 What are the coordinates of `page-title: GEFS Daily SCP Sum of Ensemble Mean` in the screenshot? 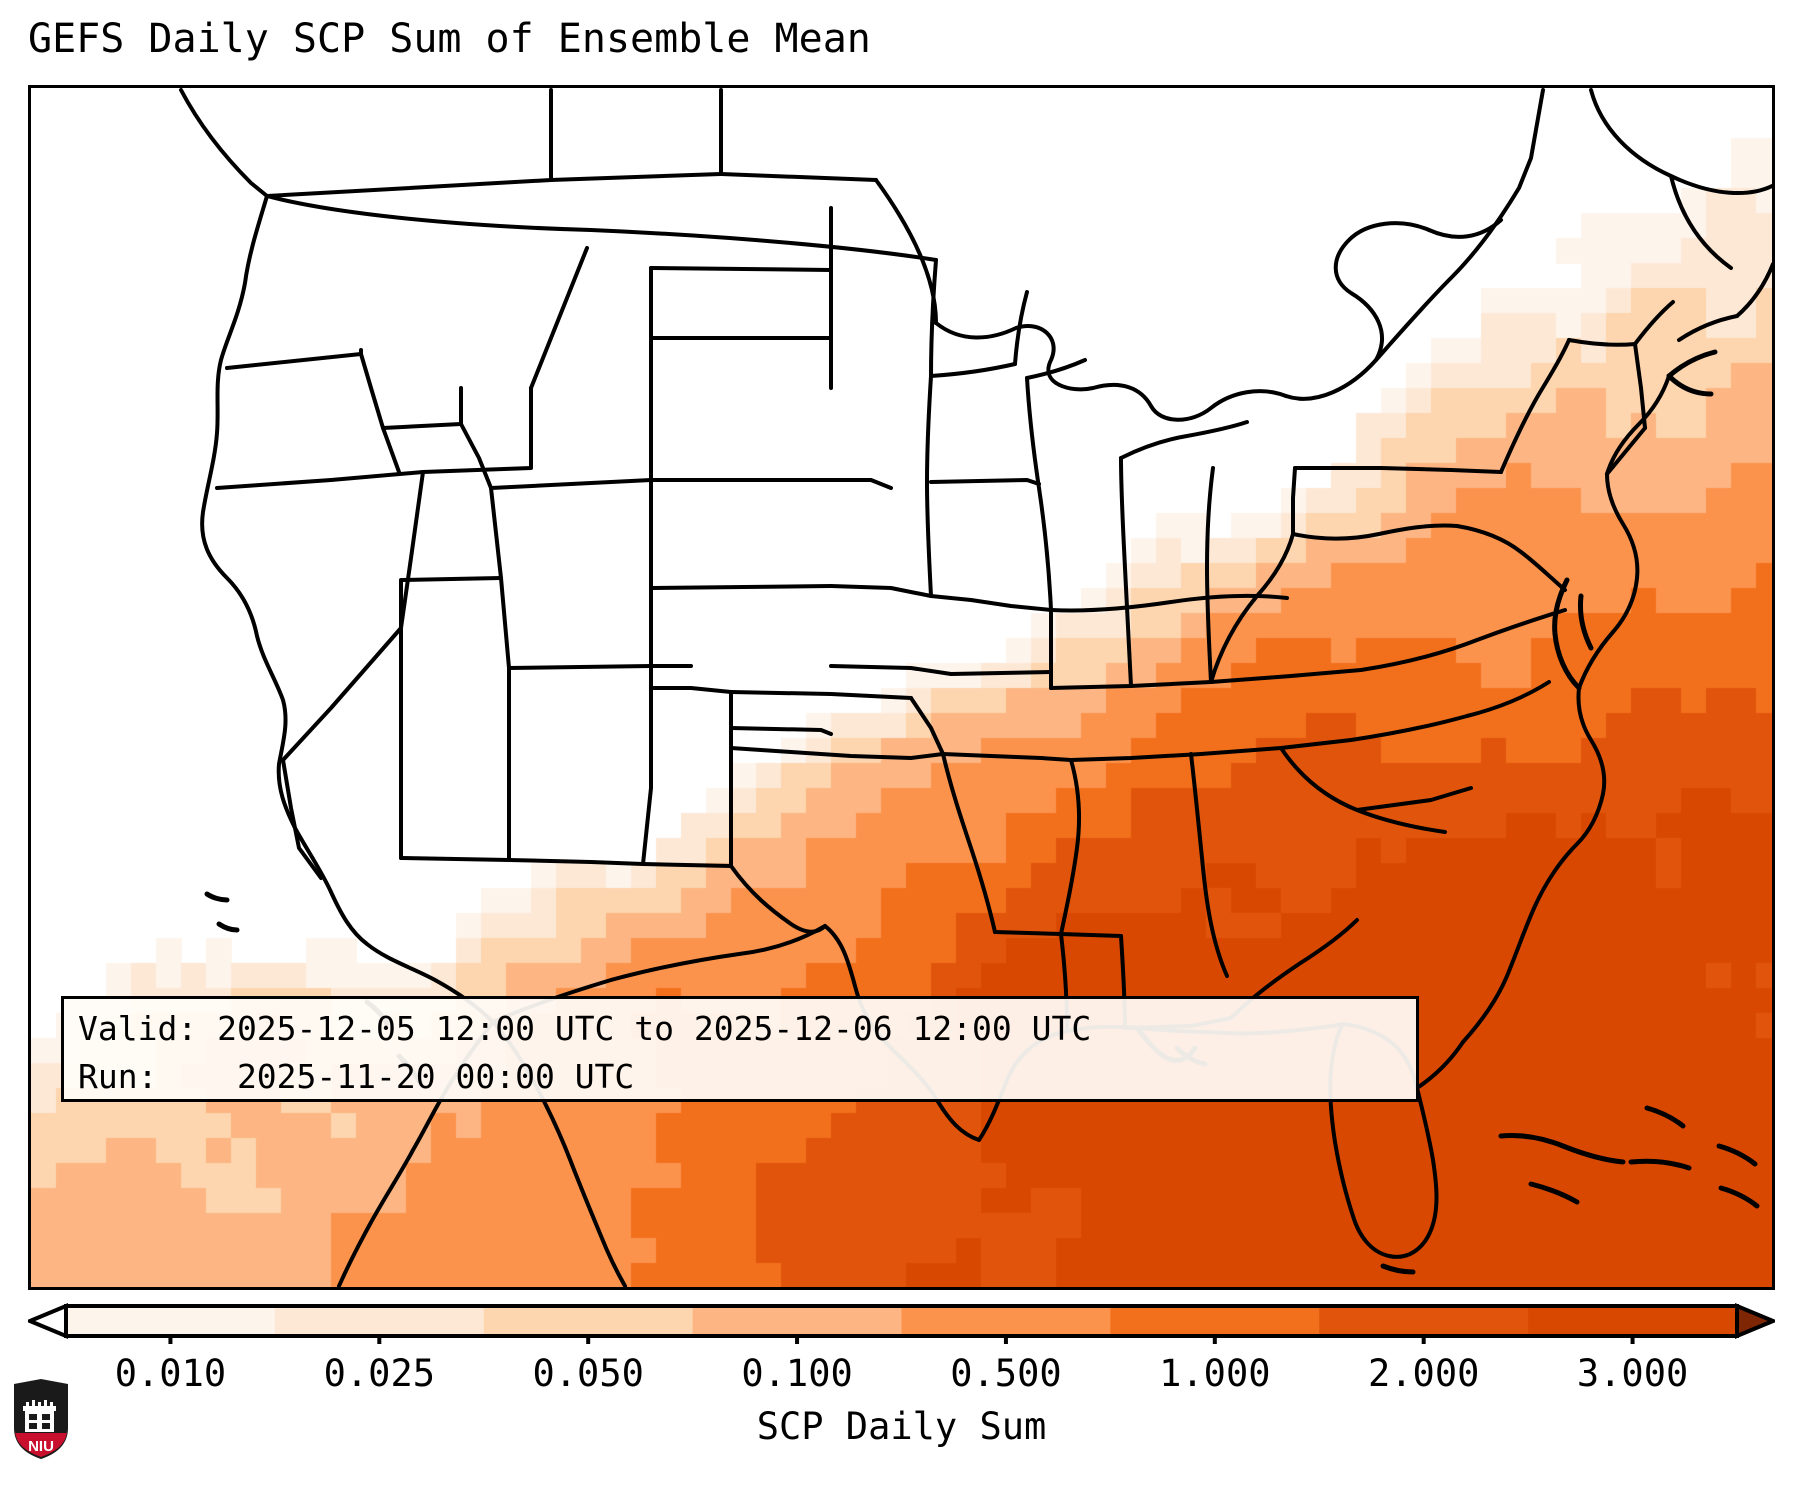 It's located at (449, 39).